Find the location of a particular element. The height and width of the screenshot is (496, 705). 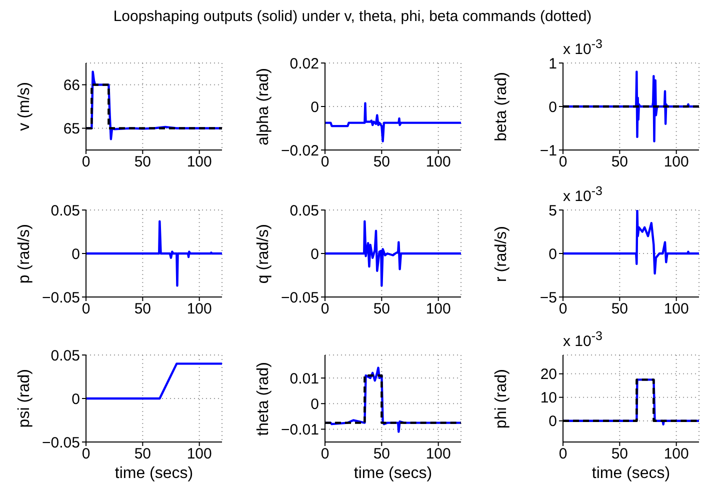

y-tick-label: 5 is located at coordinates (552, 211).